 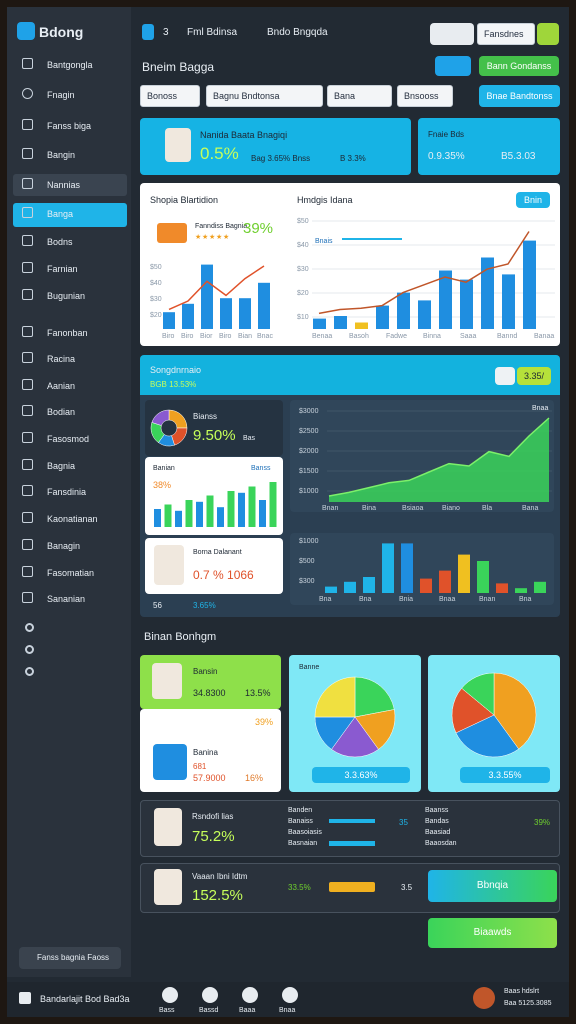 What do you see at coordinates (148, 32) in the screenshot?
I see `tab-icon` at bounding box center [148, 32].